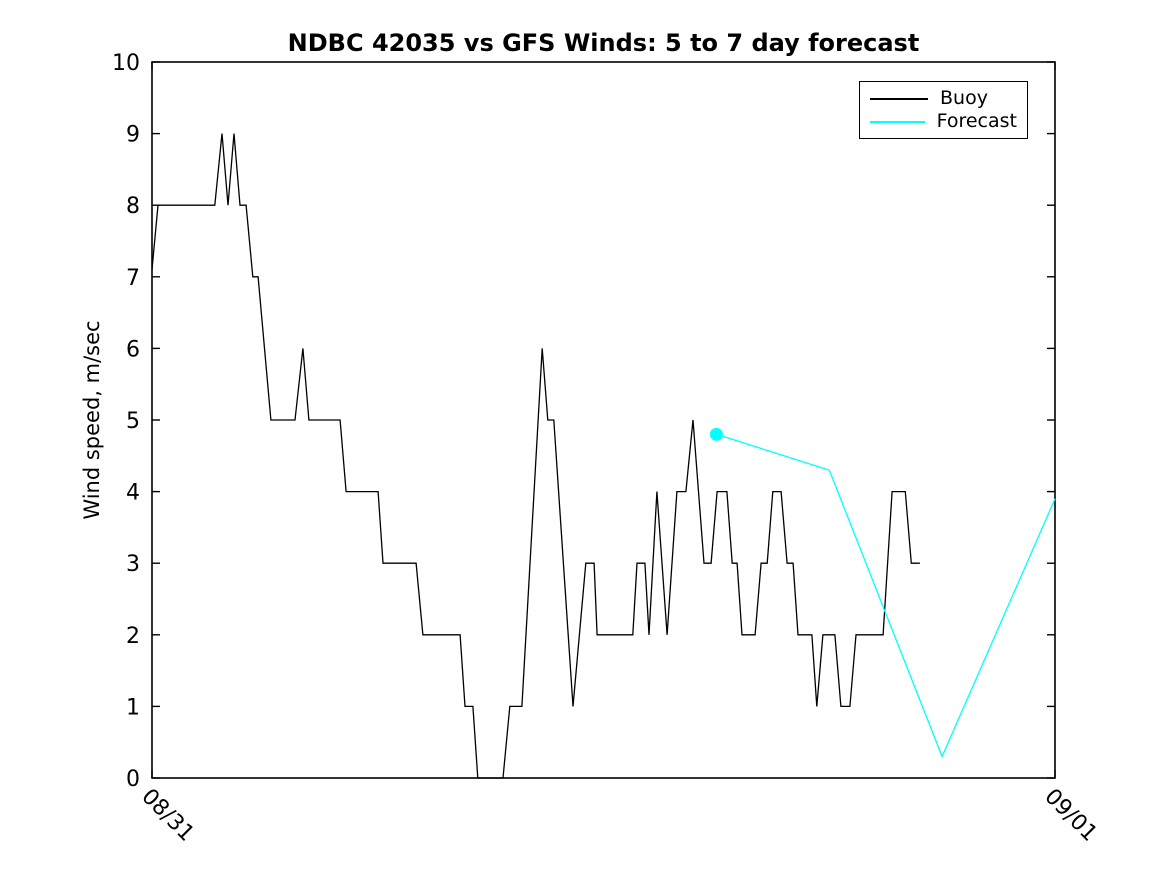  What do you see at coordinates (133, 421) in the screenshot?
I see `y-tick-label: 5` at bounding box center [133, 421].